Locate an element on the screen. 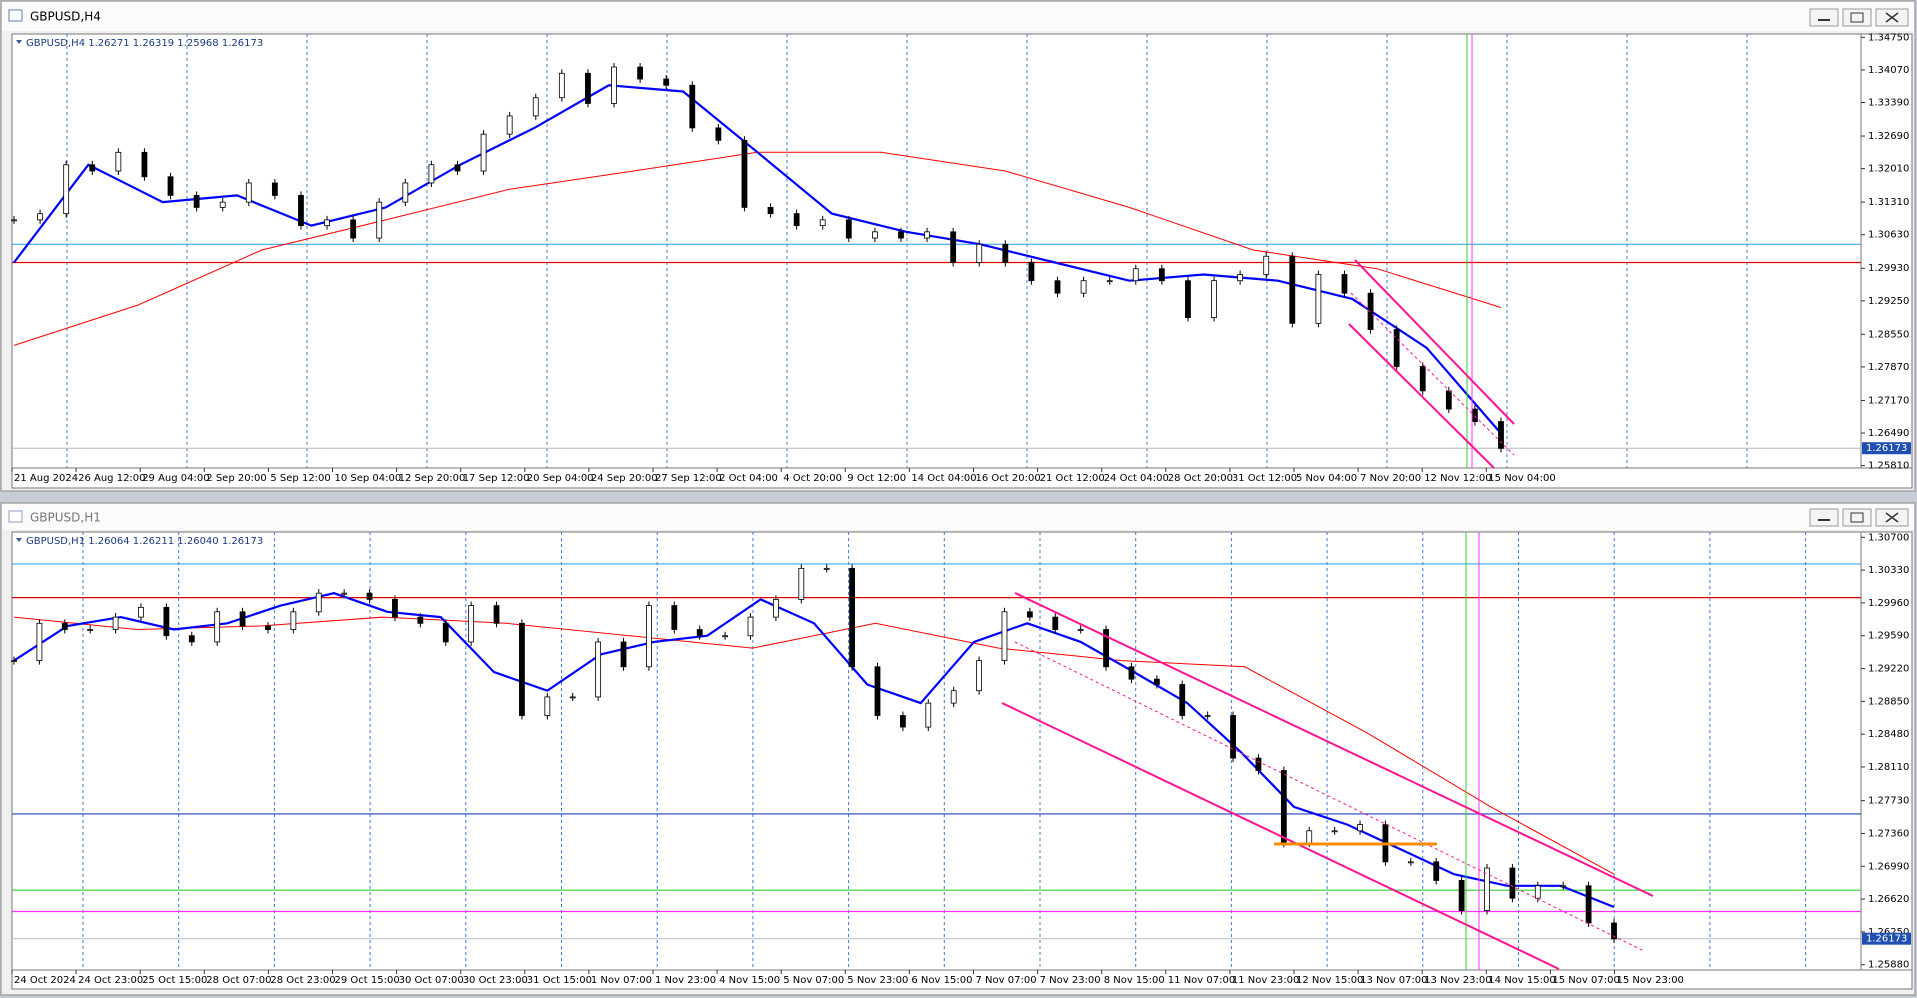 The height and width of the screenshot is (998, 1917). x-tick-label: 7 Nov 23:00 is located at coordinates (1070, 980).